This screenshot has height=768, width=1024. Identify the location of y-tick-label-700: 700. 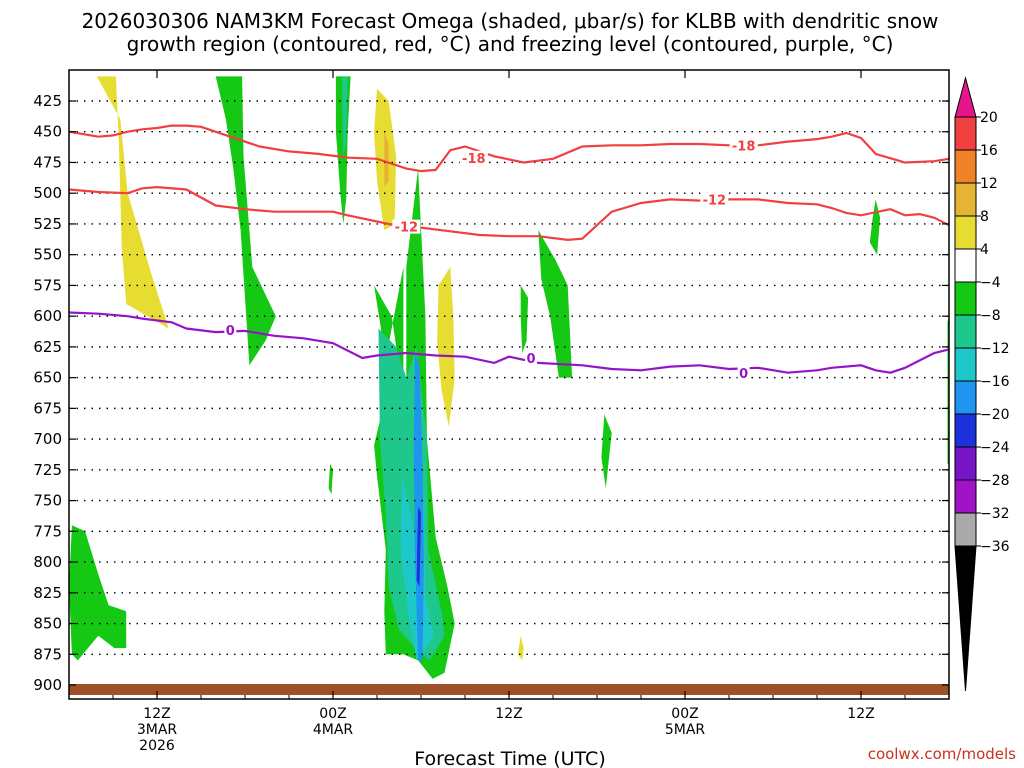
(47, 439).